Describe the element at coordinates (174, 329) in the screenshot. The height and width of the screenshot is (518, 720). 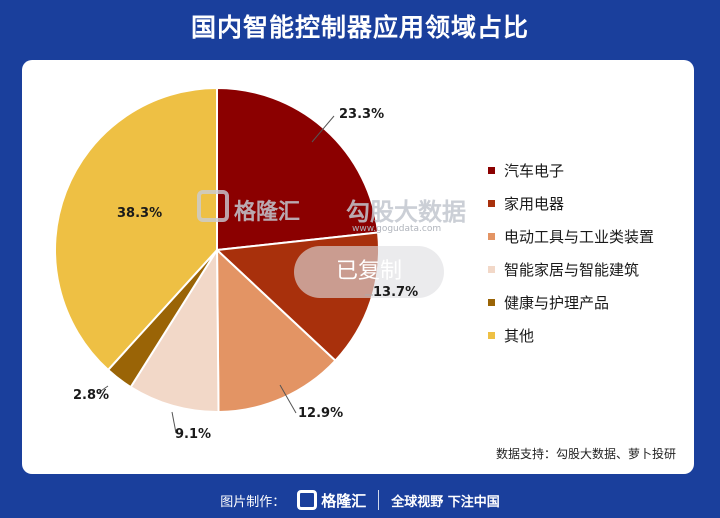
I see `pie-slice-smart-home` at that location.